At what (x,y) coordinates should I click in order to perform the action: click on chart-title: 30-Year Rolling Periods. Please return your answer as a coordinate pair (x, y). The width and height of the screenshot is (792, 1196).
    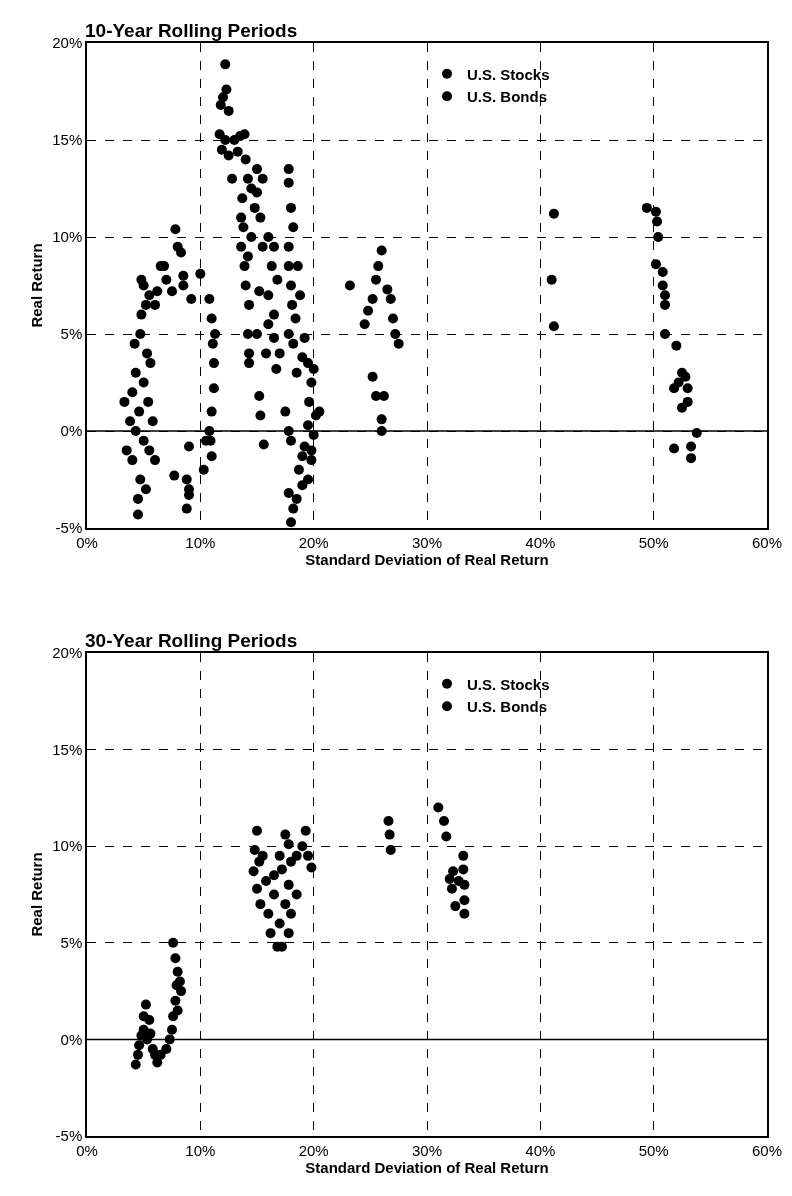
    Looking at the image, I should click on (191, 640).